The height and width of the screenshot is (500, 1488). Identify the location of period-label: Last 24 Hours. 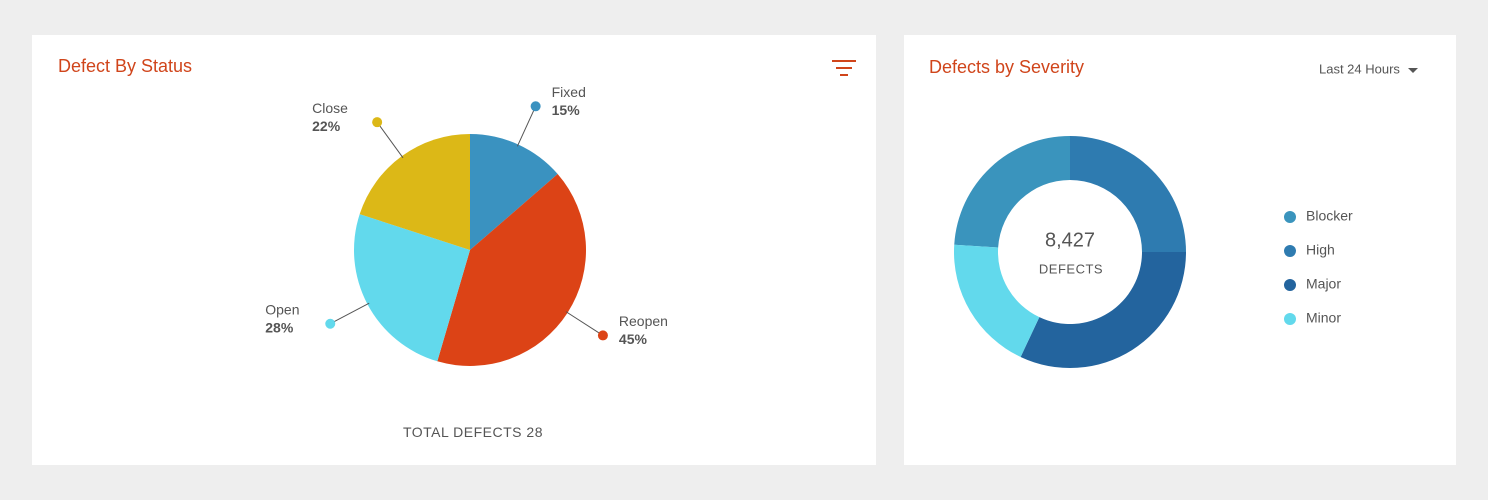
(1359, 68).